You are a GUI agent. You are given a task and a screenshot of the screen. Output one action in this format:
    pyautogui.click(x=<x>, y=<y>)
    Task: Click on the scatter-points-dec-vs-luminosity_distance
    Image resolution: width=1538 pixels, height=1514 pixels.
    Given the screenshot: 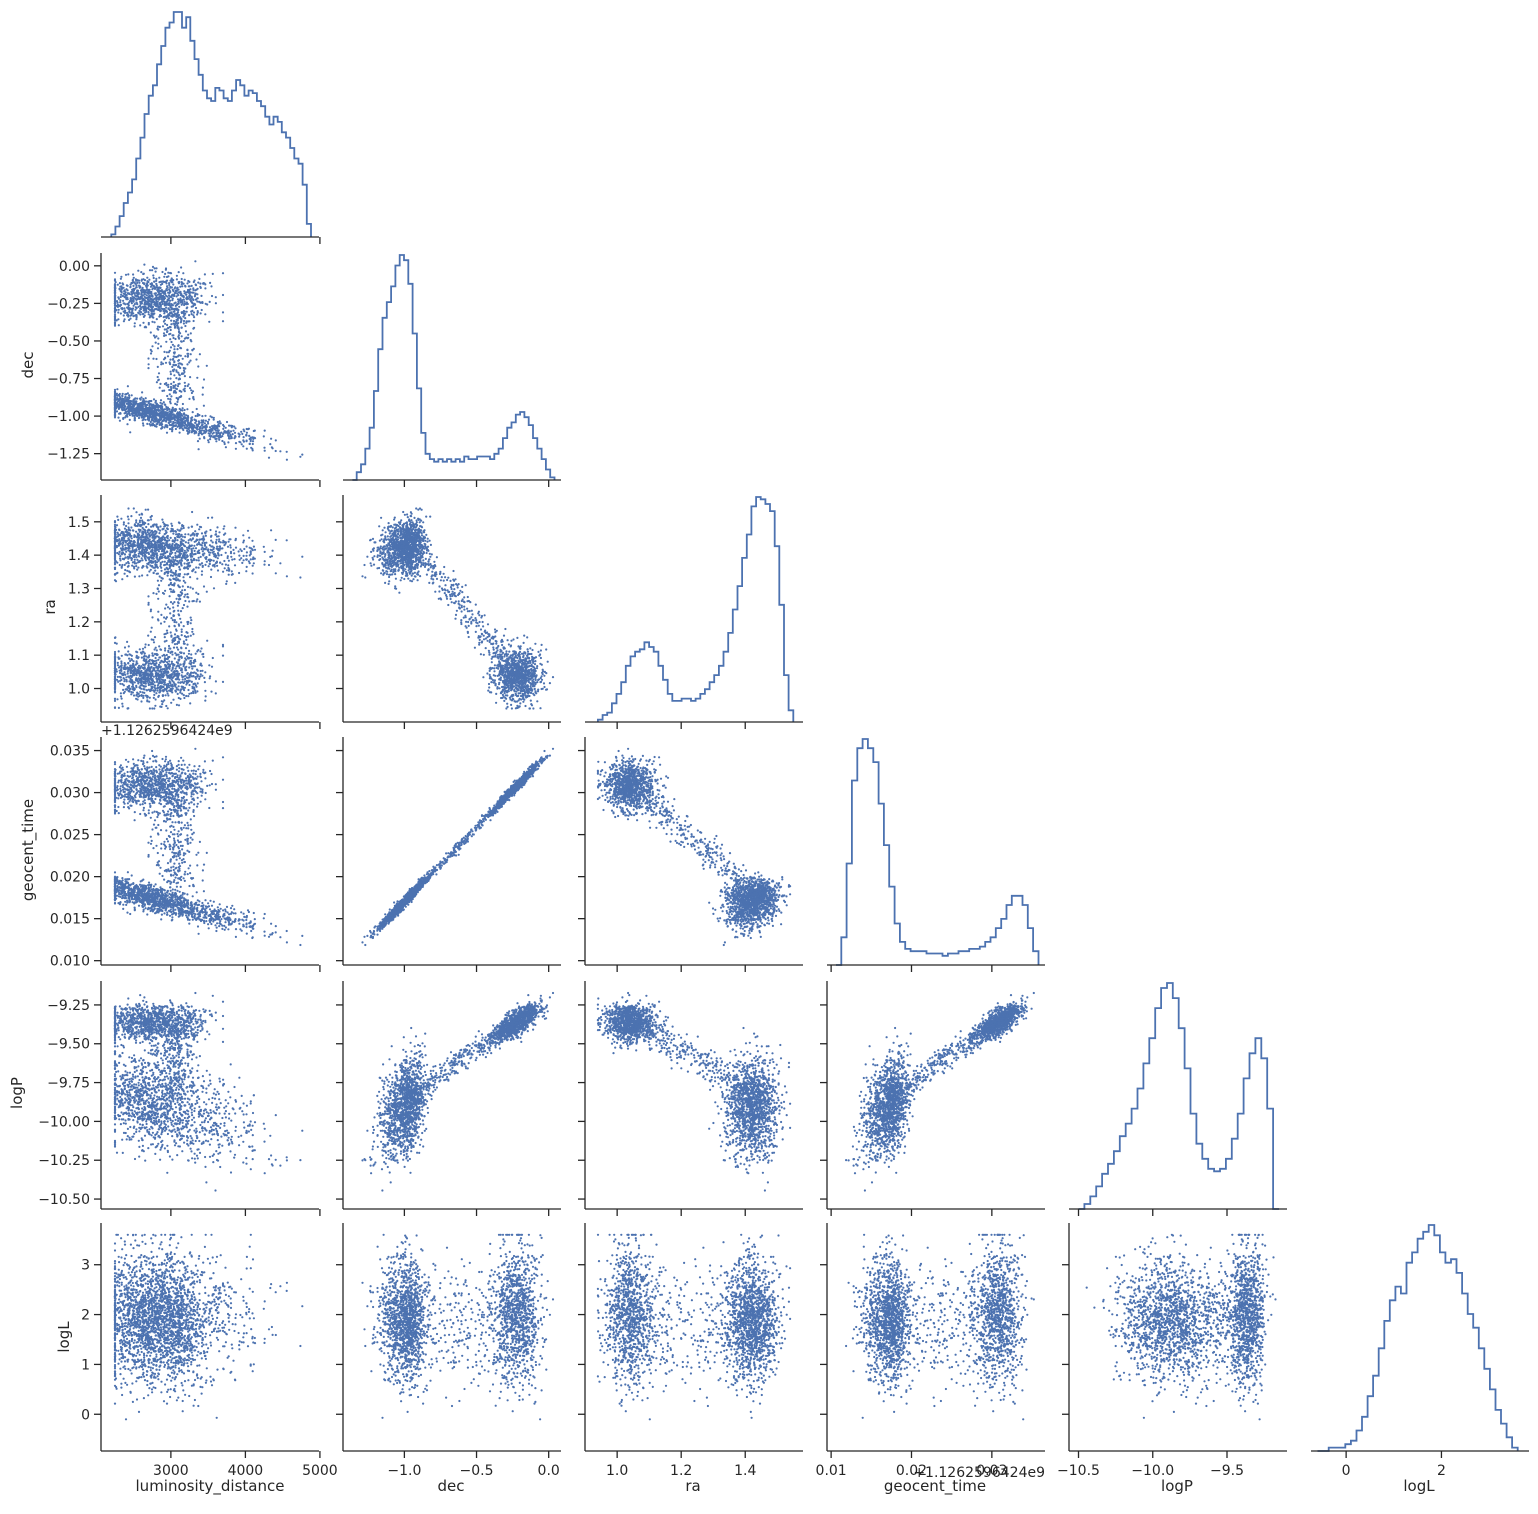 What is the action you would take?
    pyautogui.click(x=209, y=360)
    